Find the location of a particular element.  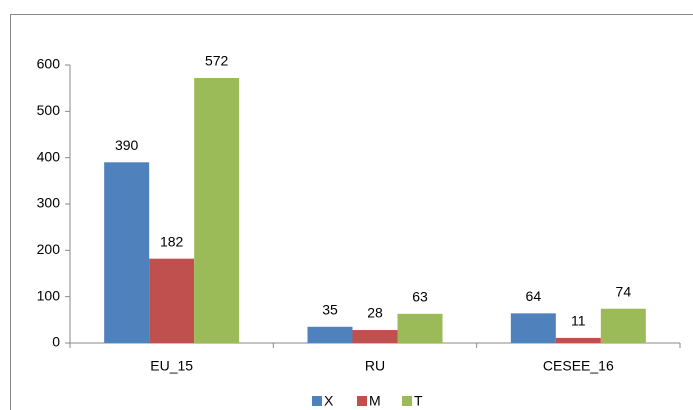

x-tick-label: CESEE_16 is located at coordinates (578, 366).